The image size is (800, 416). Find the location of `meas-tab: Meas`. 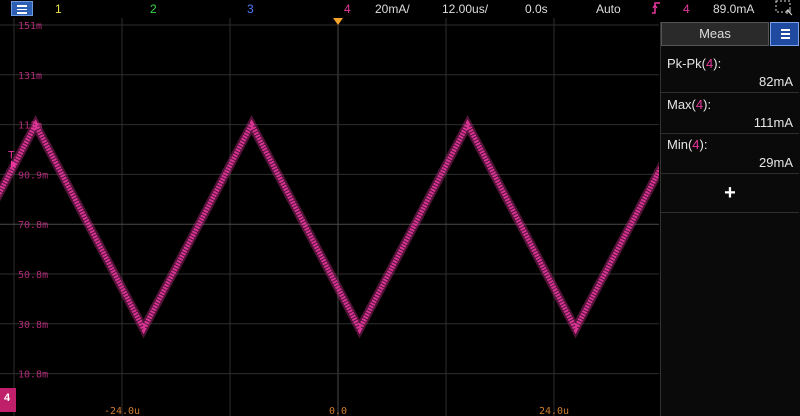

meas-tab: Meas is located at coordinates (715, 34).